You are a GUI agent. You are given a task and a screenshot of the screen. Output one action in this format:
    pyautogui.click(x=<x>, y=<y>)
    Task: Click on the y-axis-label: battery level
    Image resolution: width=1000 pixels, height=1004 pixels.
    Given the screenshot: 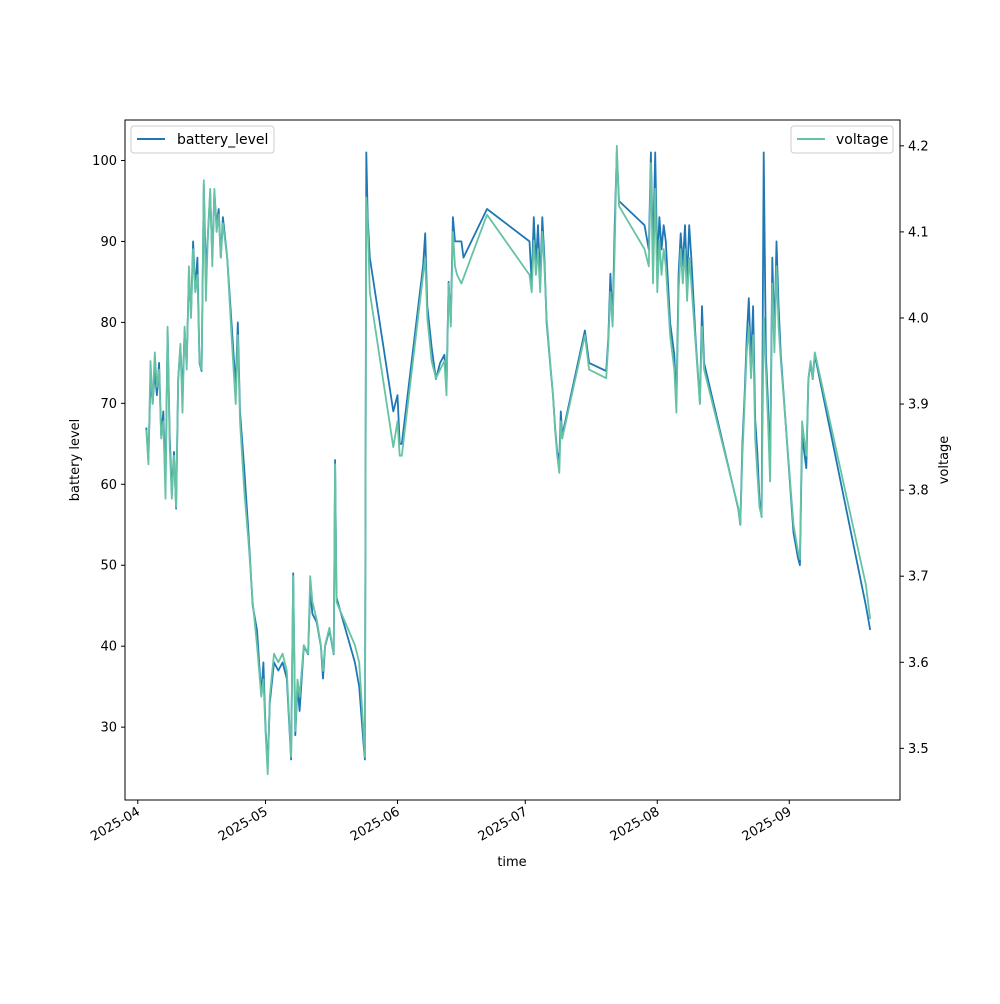 What is the action you would take?
    pyautogui.click(x=75, y=460)
    